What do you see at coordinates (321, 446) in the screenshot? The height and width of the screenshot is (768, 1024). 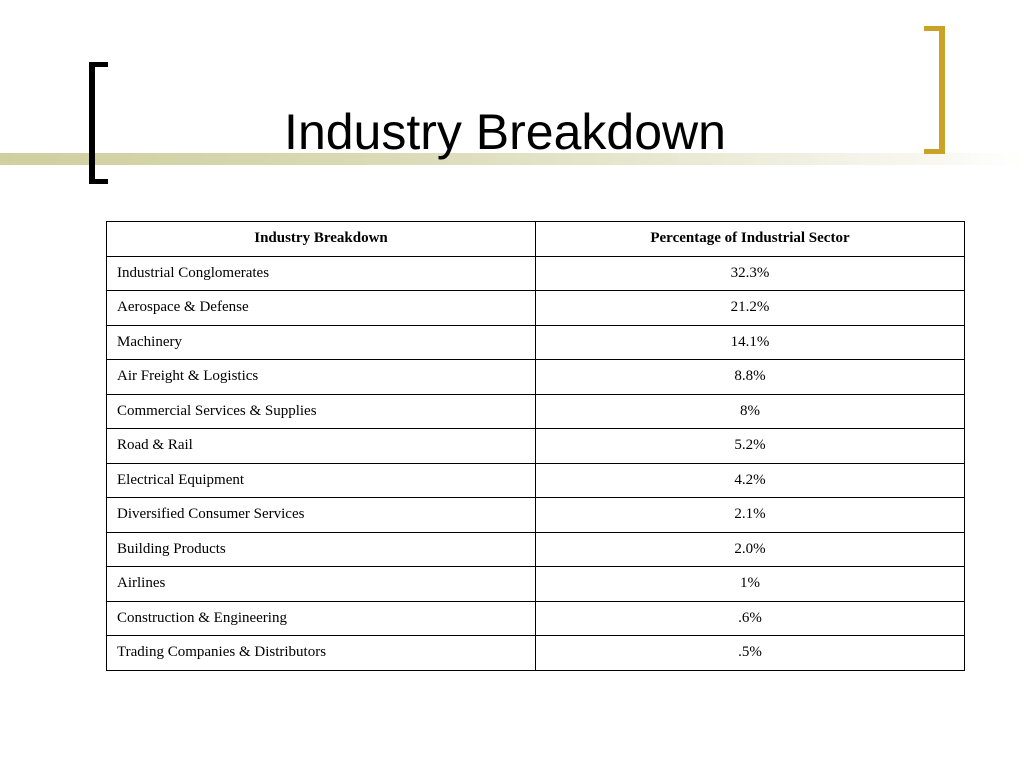 I see `industry-cell: Road & Rail` at bounding box center [321, 446].